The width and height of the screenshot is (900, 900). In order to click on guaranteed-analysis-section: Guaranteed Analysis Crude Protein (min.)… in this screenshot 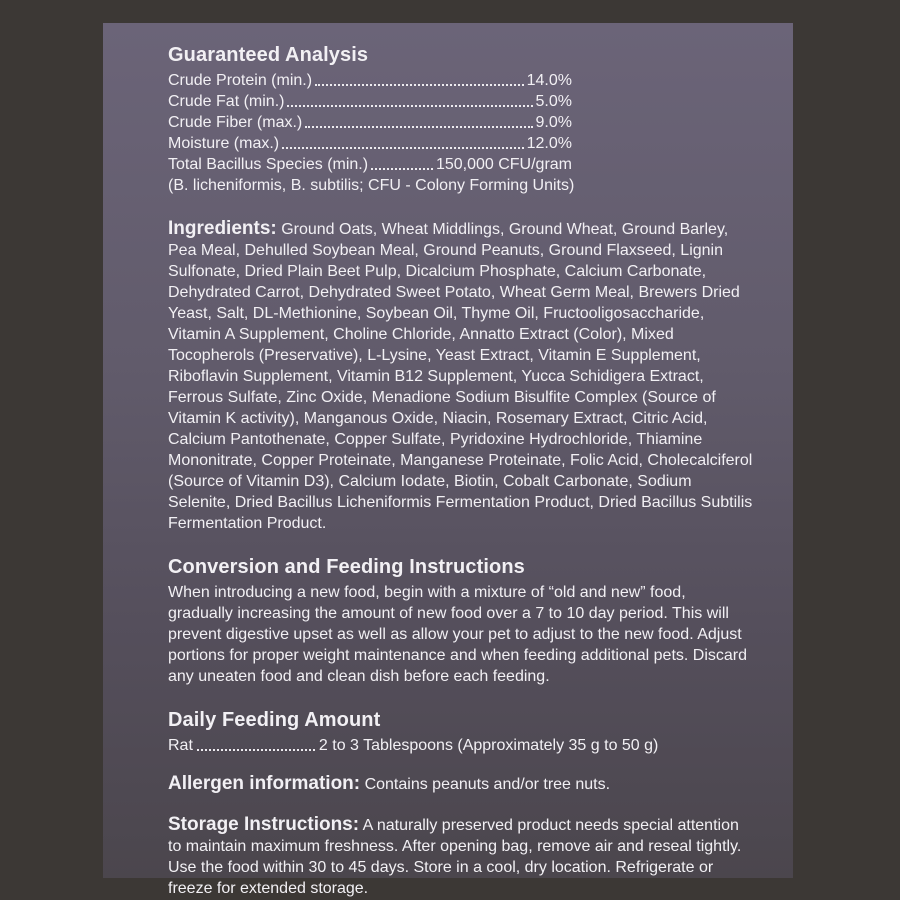, I will do `click(460, 120)`.